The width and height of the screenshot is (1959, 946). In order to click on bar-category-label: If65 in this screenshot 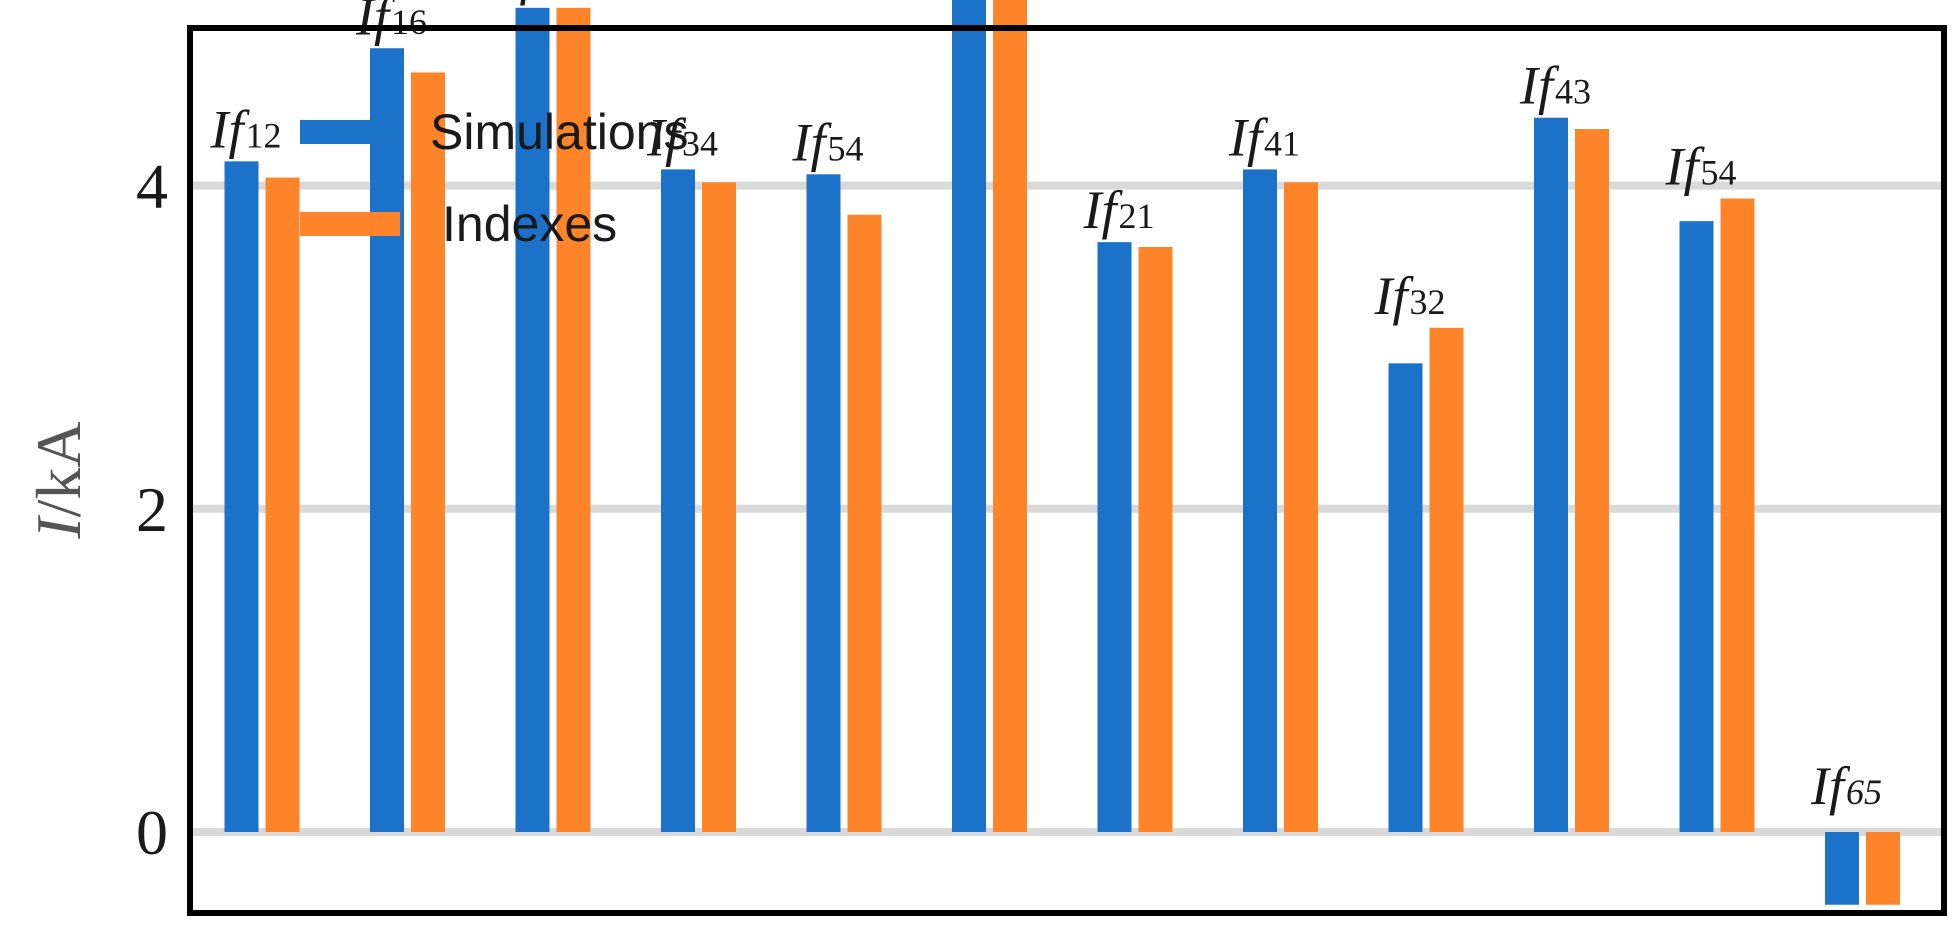, I will do `click(1846, 786)`.